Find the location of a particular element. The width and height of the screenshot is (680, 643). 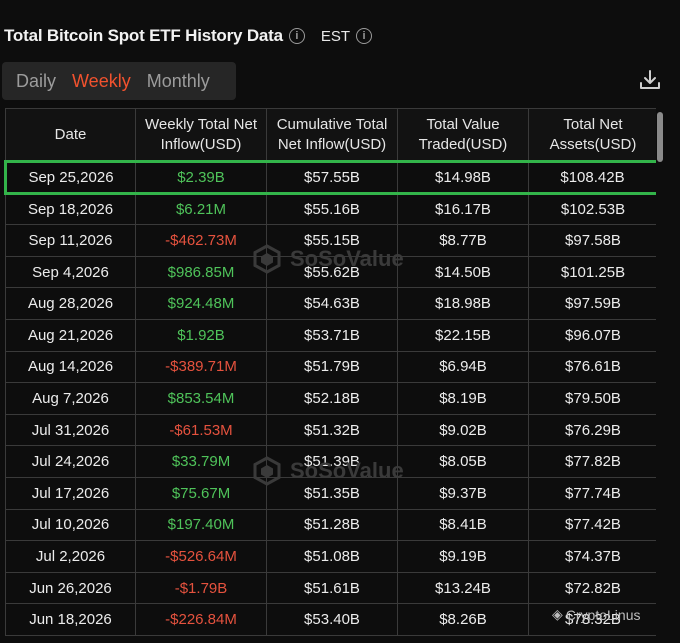

cell-net-assets: $76.61B is located at coordinates (592, 367).